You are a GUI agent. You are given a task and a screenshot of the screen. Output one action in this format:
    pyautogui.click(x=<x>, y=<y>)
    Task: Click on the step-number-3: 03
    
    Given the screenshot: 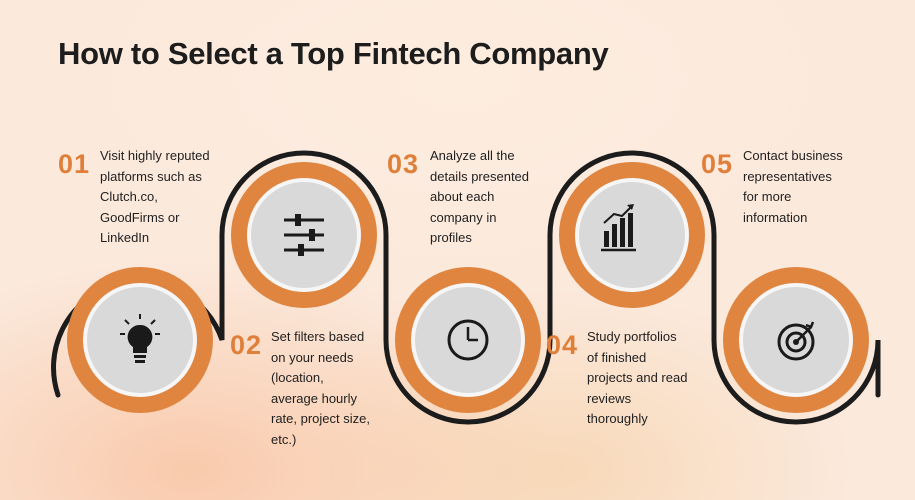 What is the action you would take?
    pyautogui.click(x=403, y=164)
    